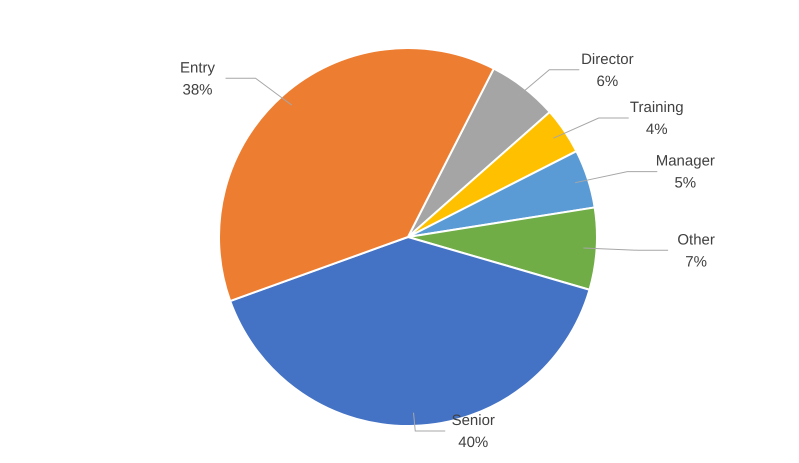 The width and height of the screenshot is (799, 463). Describe the element at coordinates (473, 443) in the screenshot. I see `data-label: 40%` at that location.